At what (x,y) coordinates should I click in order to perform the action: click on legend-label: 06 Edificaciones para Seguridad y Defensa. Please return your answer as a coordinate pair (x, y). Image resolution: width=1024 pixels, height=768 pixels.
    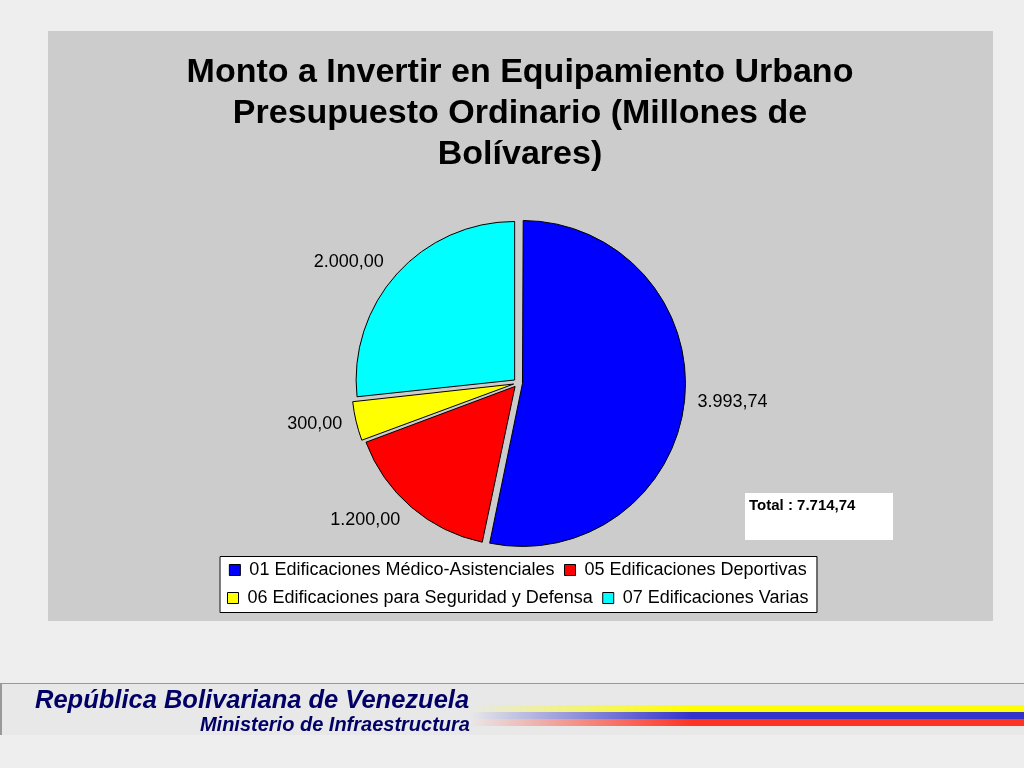
    Looking at the image, I should click on (420, 596).